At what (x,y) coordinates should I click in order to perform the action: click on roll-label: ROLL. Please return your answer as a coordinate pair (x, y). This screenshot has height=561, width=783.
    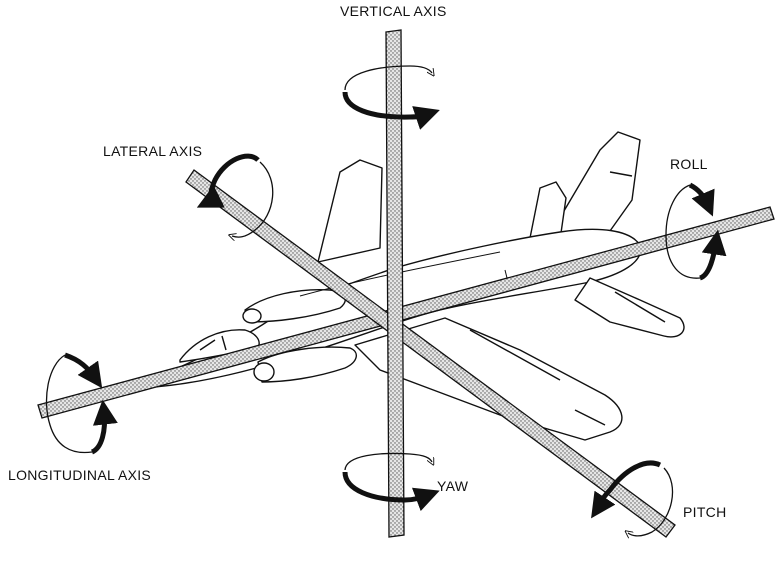
    Looking at the image, I should click on (689, 164).